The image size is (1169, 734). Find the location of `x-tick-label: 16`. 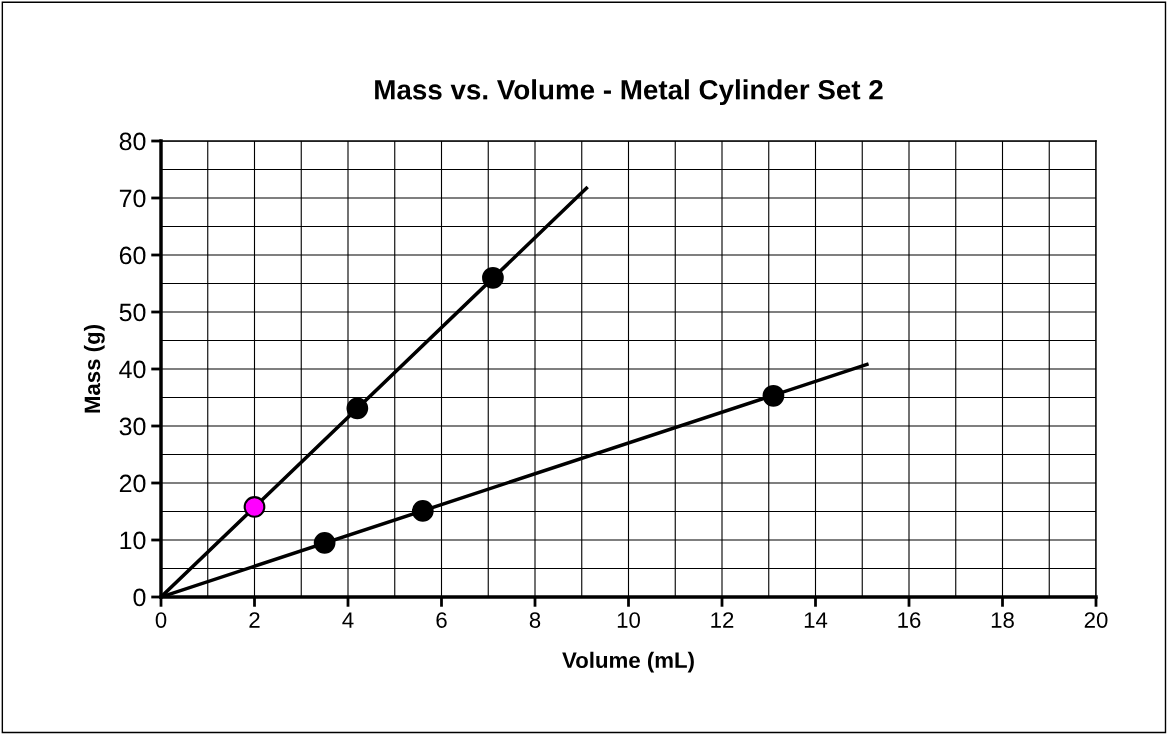

x-tick-label: 16 is located at coordinates (909, 620).